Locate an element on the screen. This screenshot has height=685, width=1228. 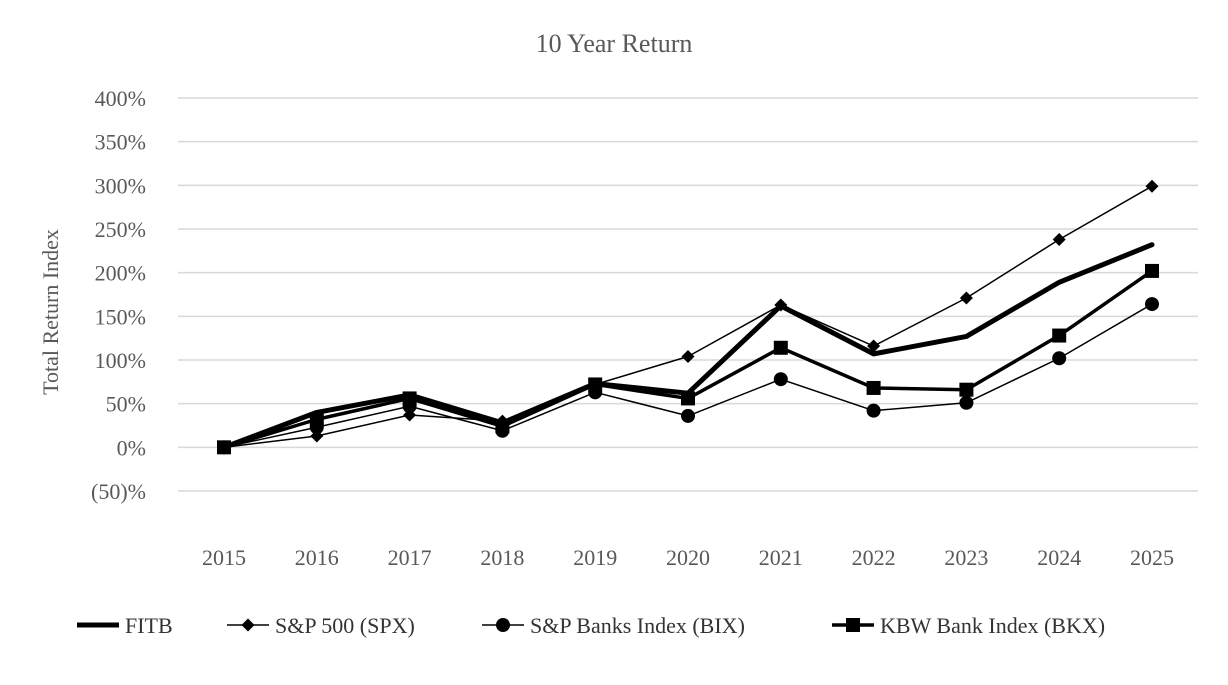
y-tick-label: 200% is located at coordinates (120, 273).